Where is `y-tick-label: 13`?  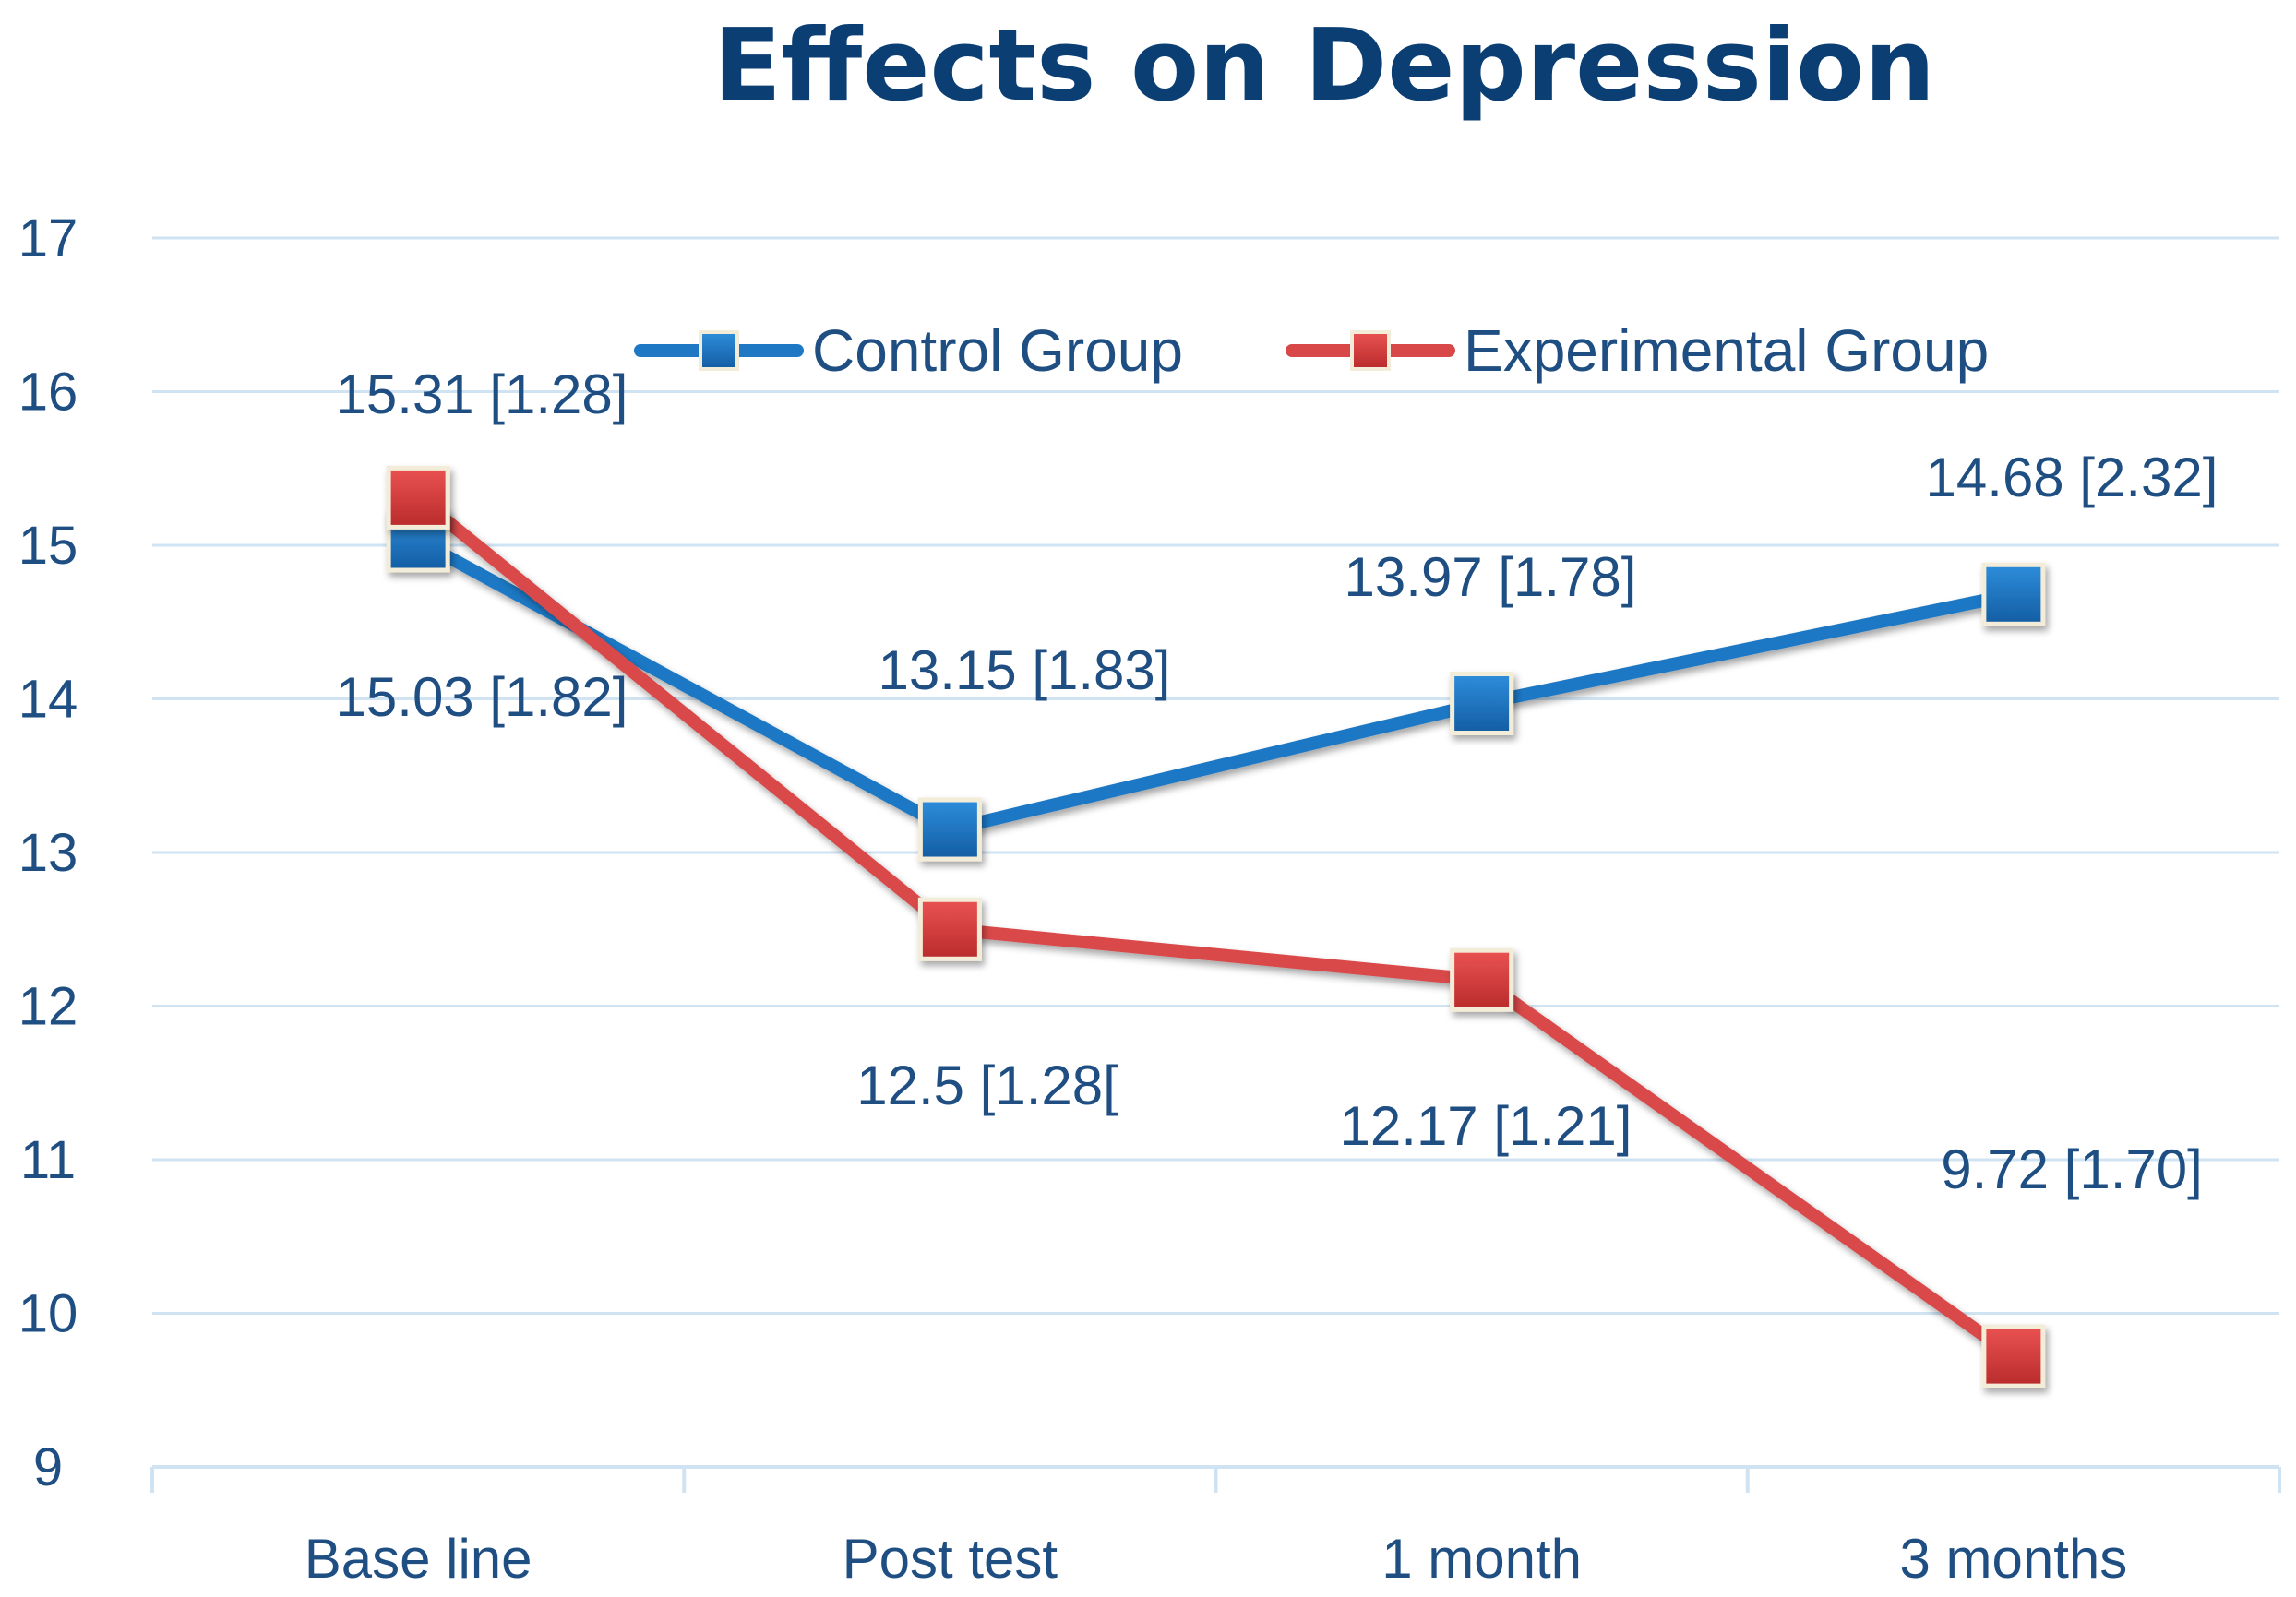
y-tick-label: 13 is located at coordinates (48, 853).